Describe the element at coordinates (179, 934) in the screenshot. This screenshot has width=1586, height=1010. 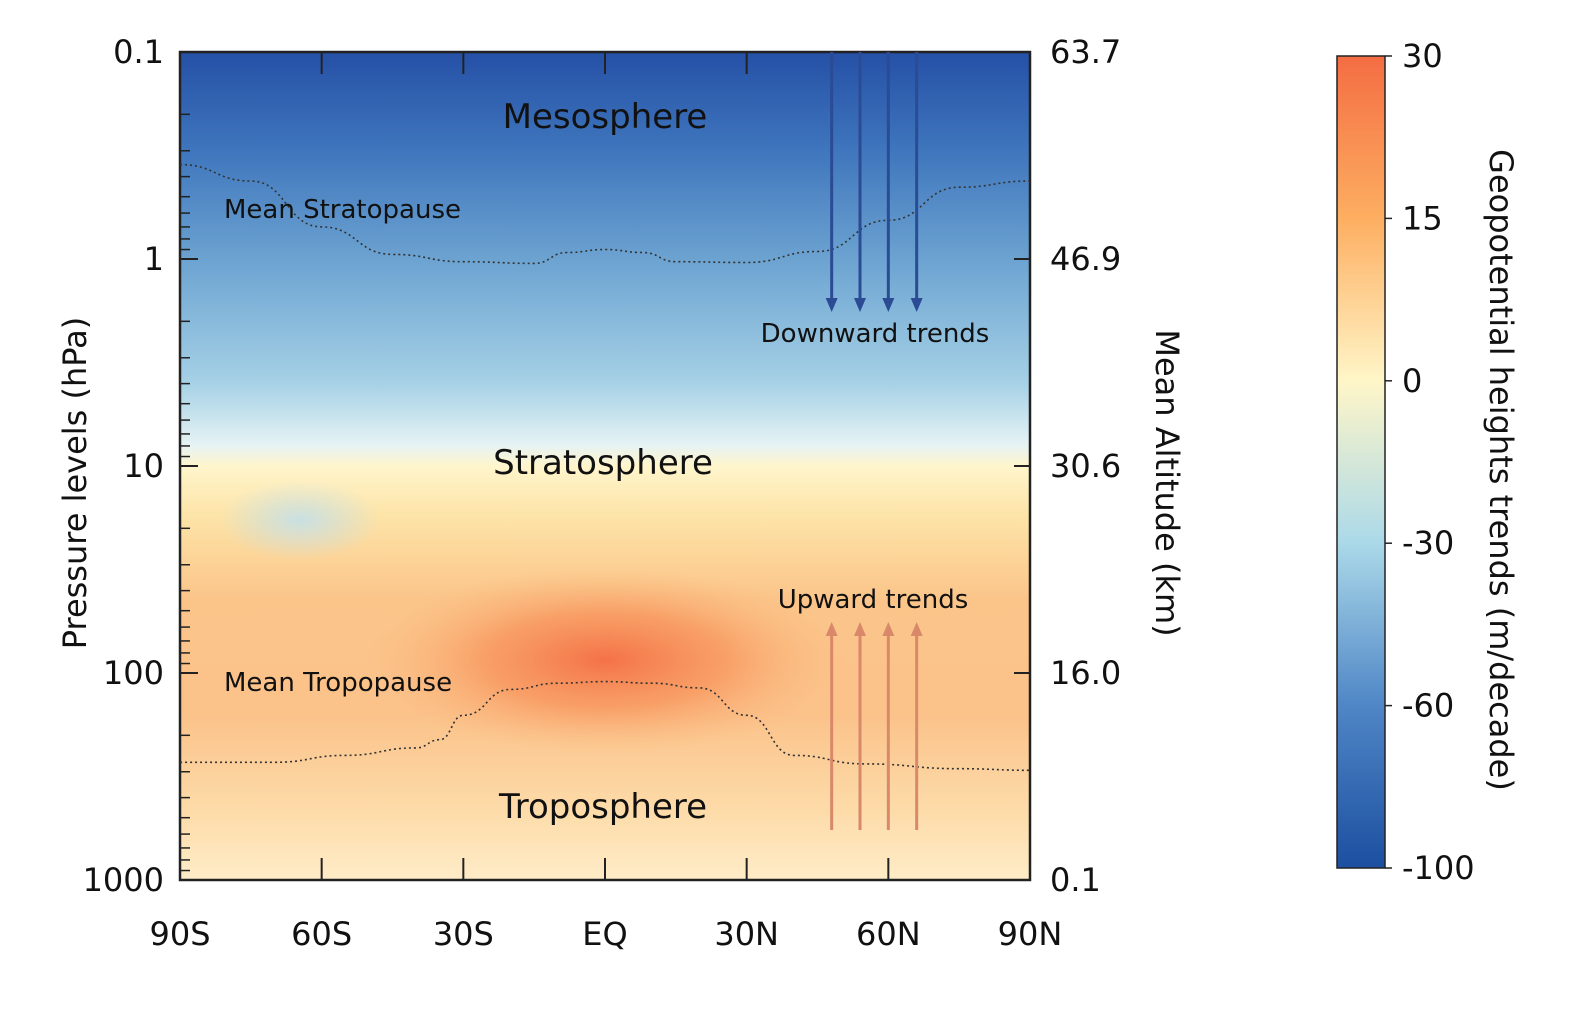
I see `x-tick-label: 90S` at that location.